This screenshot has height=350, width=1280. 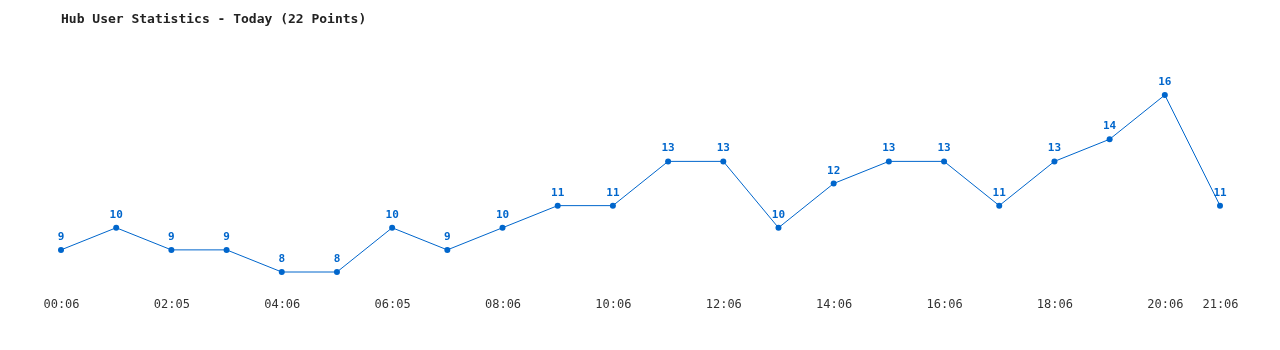 I want to click on x-tick-label: 16:06, so click(x=944, y=303).